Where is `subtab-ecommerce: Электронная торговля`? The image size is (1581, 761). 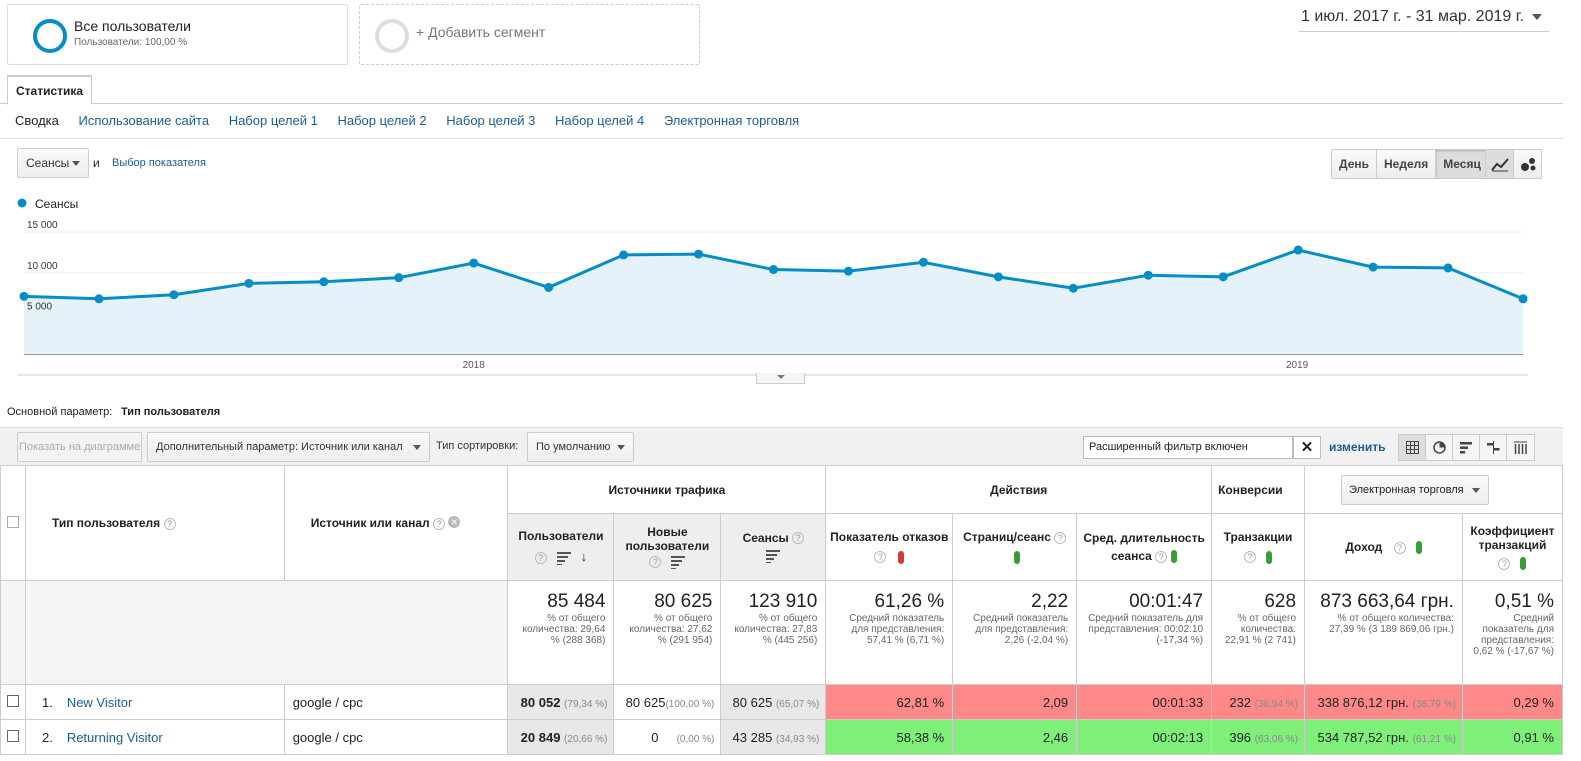
subtab-ecommerce: Электронная торговля is located at coordinates (731, 120).